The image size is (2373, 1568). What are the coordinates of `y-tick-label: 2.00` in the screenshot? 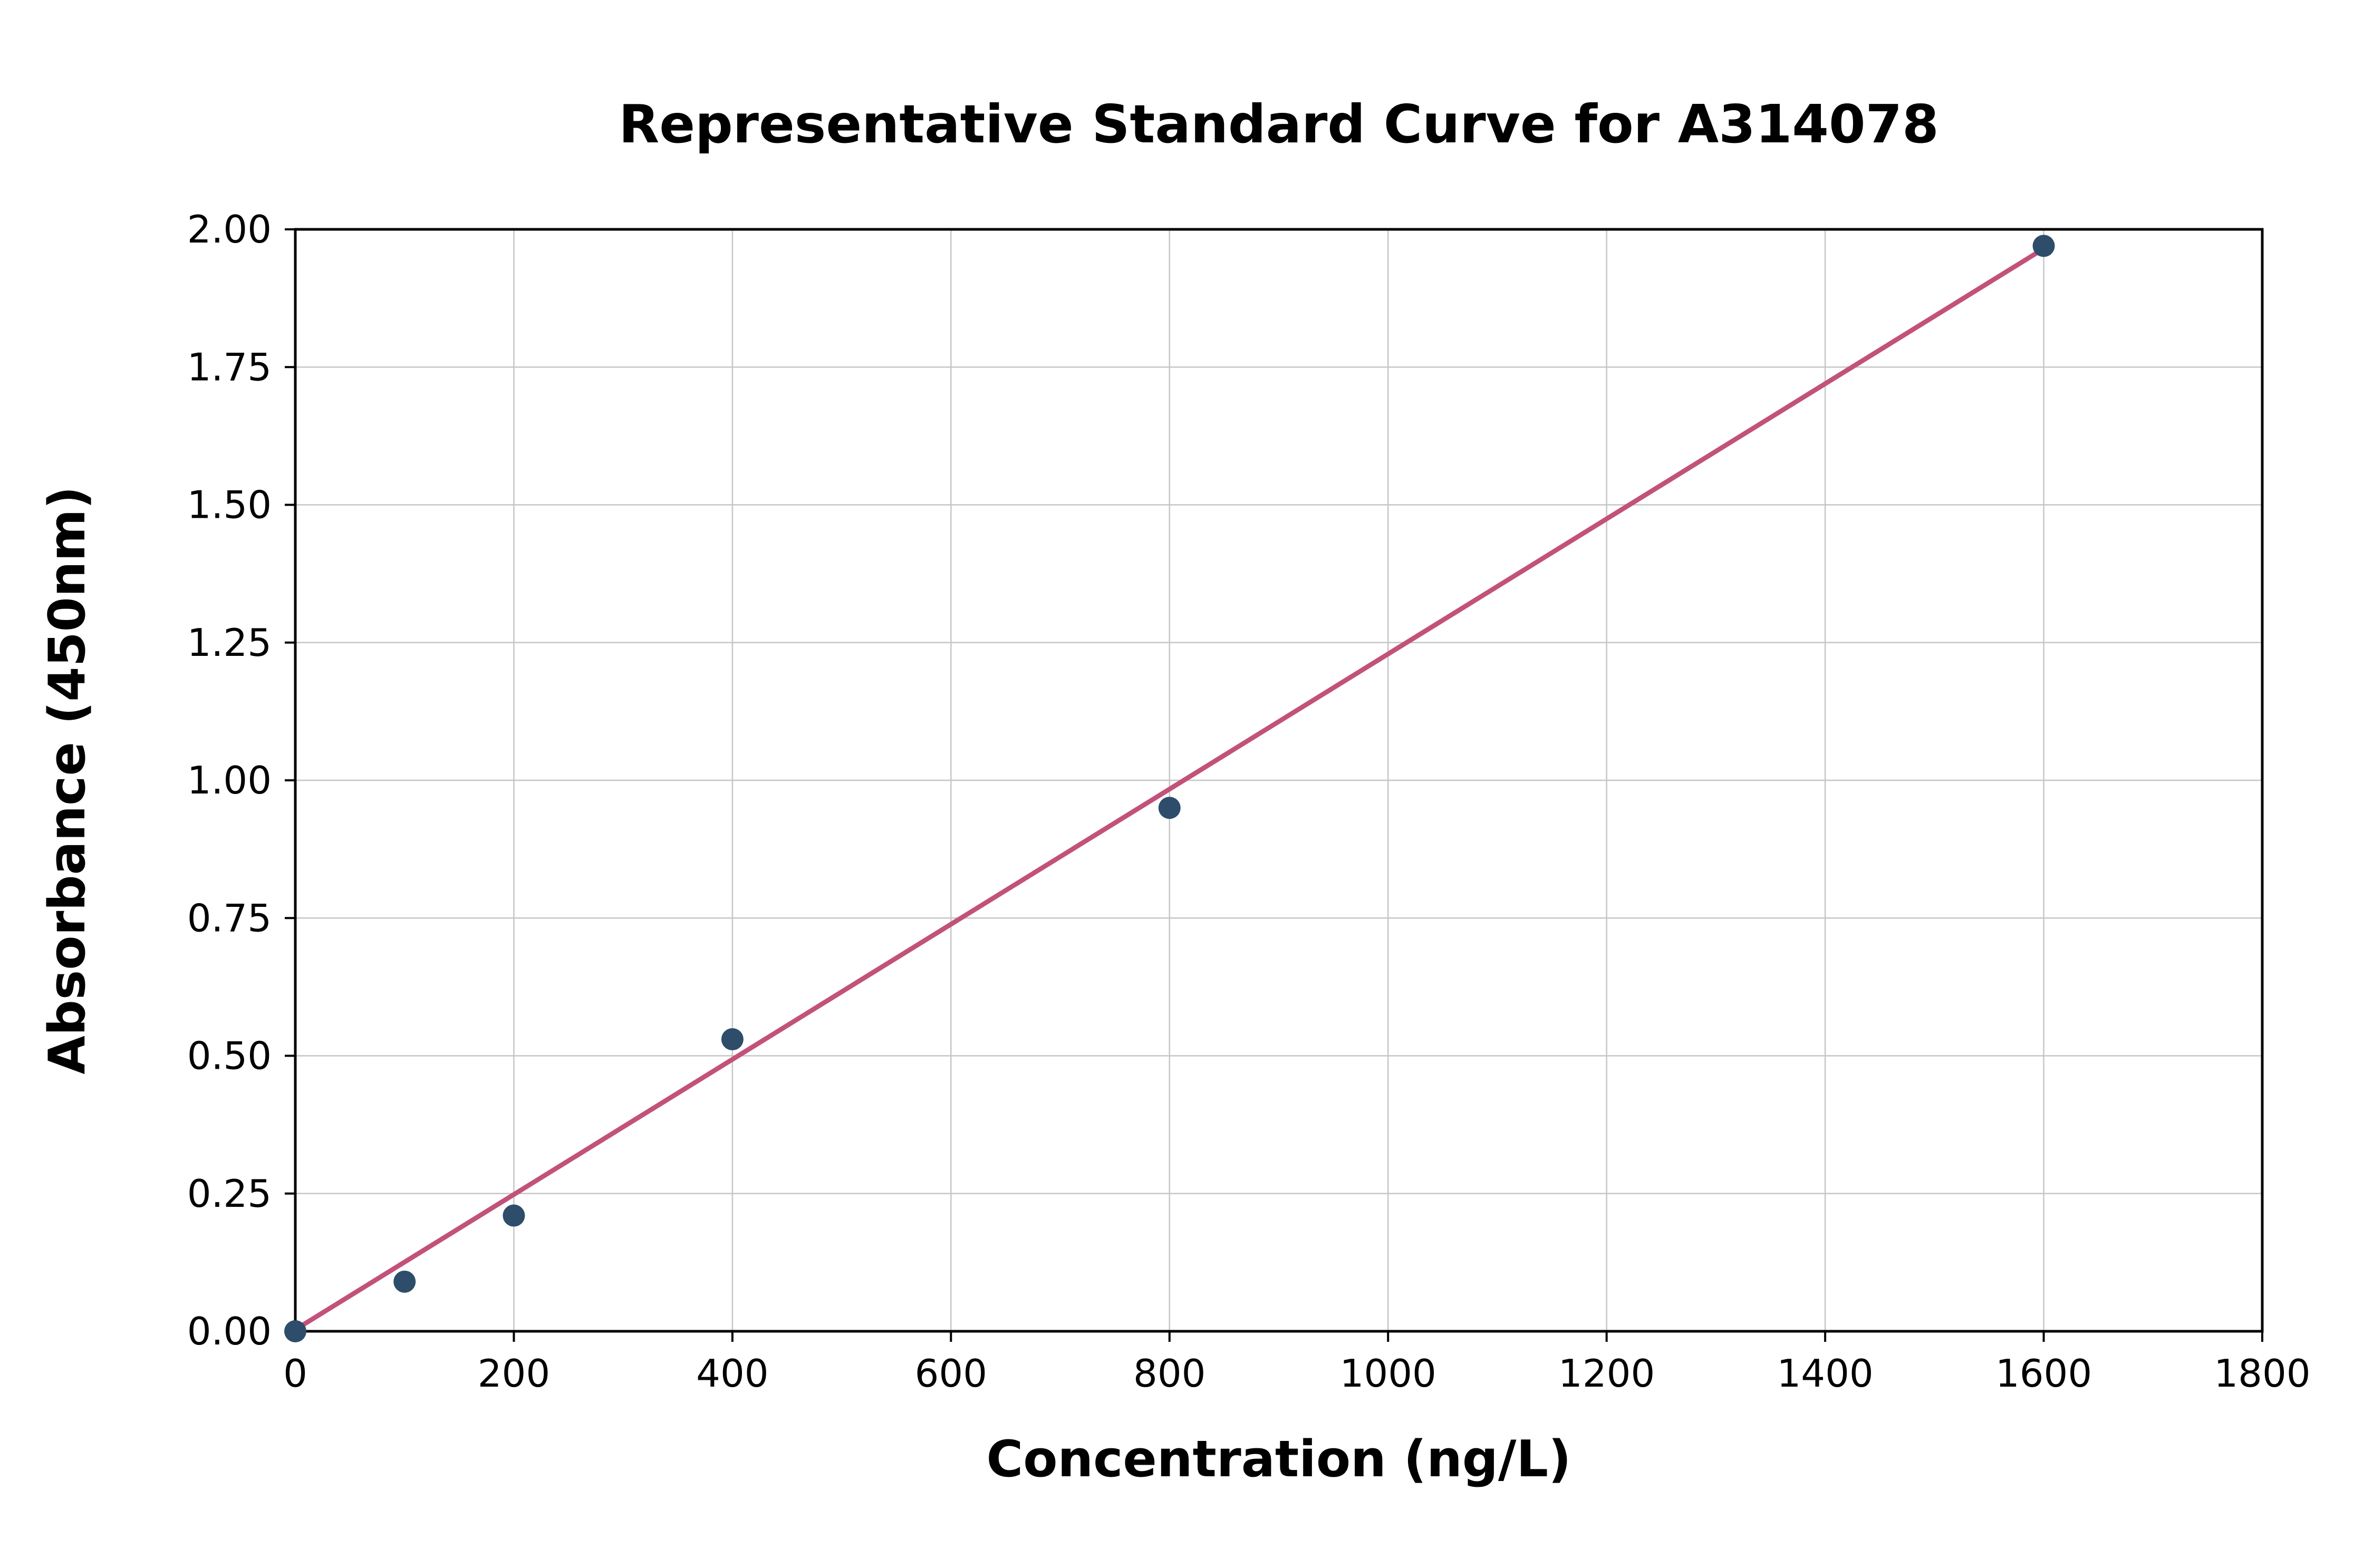 It's located at (229, 229).